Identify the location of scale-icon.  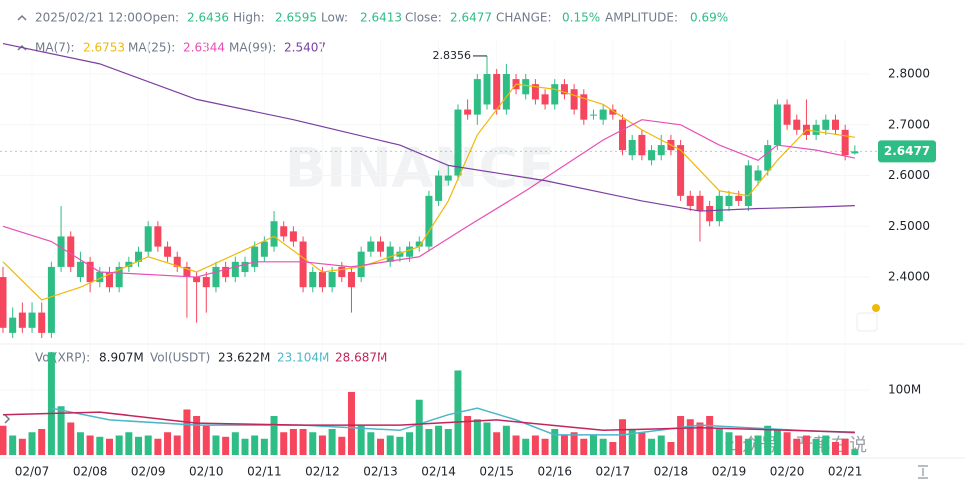
(923, 472).